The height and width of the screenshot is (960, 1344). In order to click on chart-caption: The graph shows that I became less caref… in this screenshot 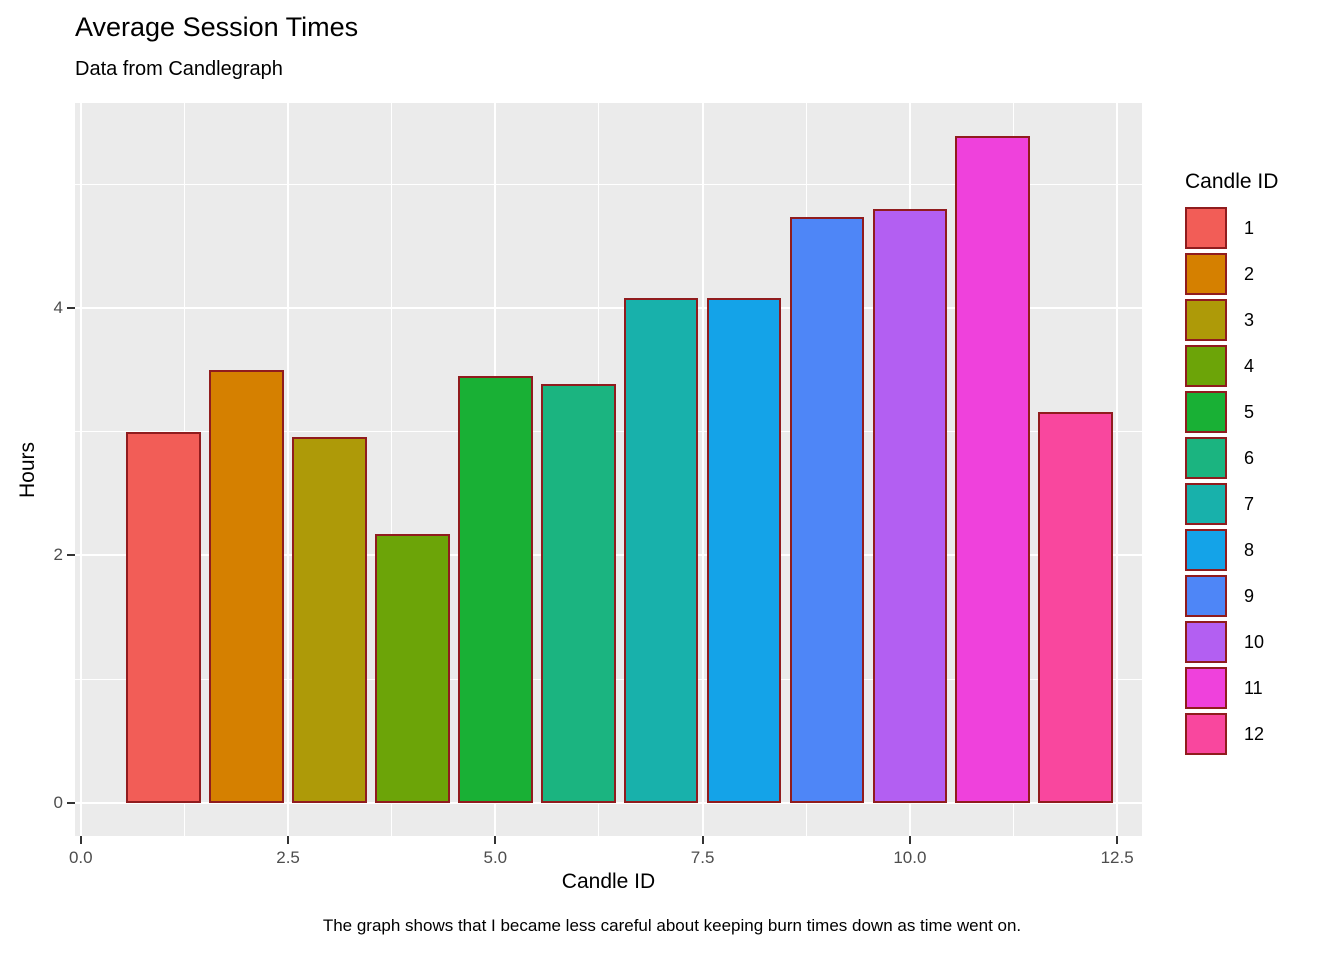, I will do `click(672, 925)`.